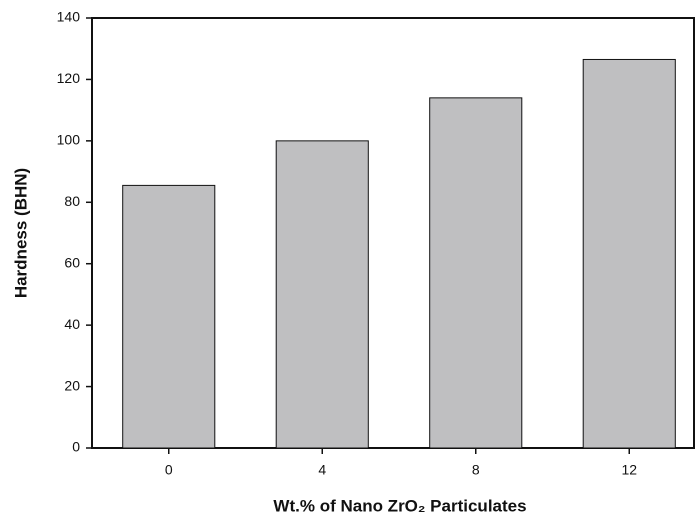 This screenshot has width=695, height=521. I want to click on y-tick-label: 100, so click(69, 140).